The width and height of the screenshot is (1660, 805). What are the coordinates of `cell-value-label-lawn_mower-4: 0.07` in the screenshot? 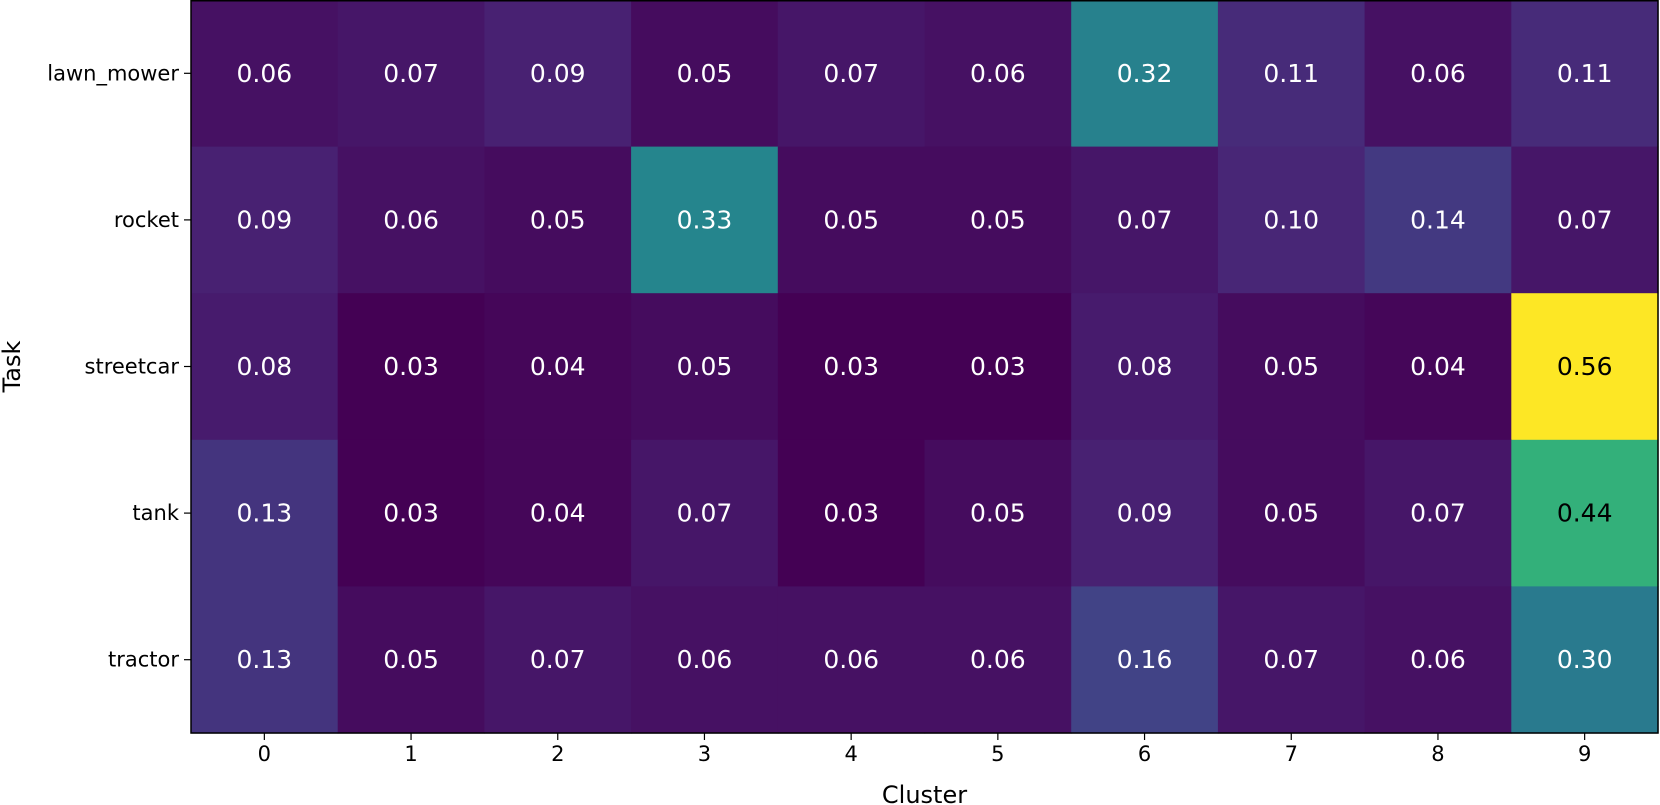 It's located at (851, 73).